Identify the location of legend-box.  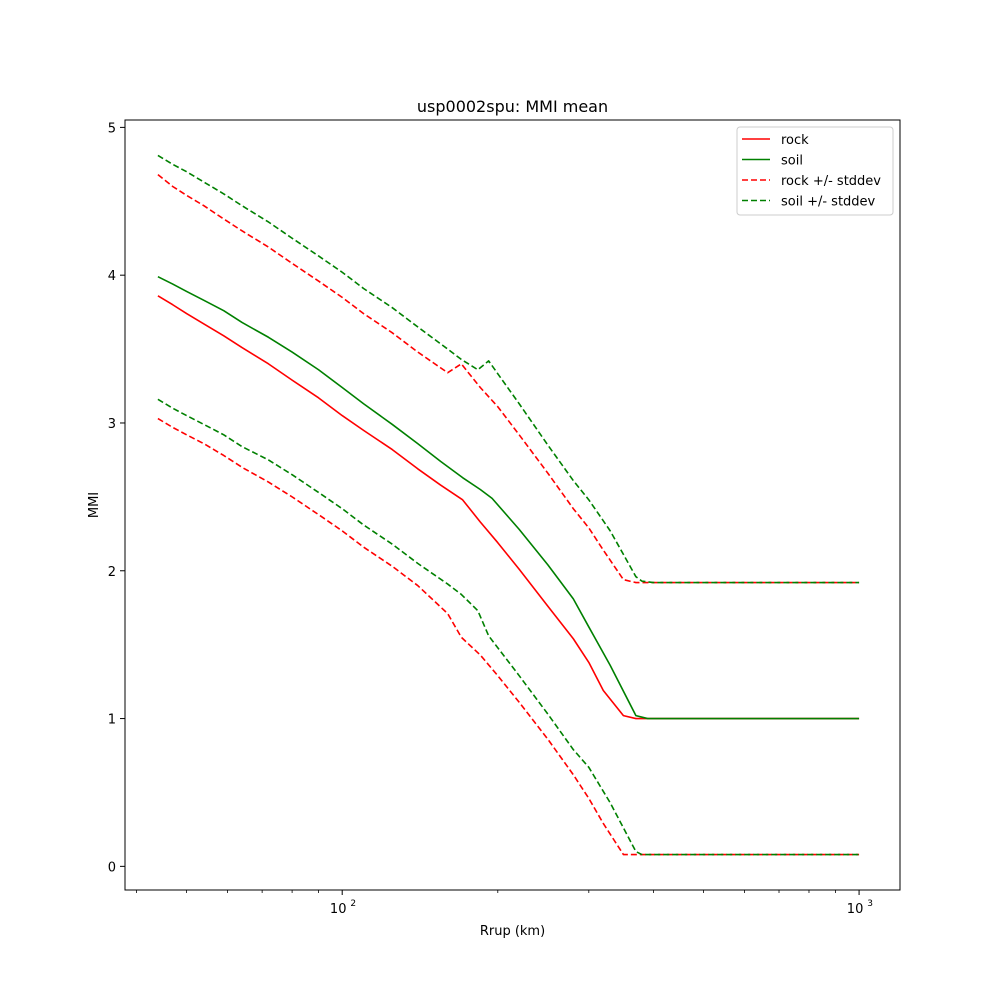
(815, 171).